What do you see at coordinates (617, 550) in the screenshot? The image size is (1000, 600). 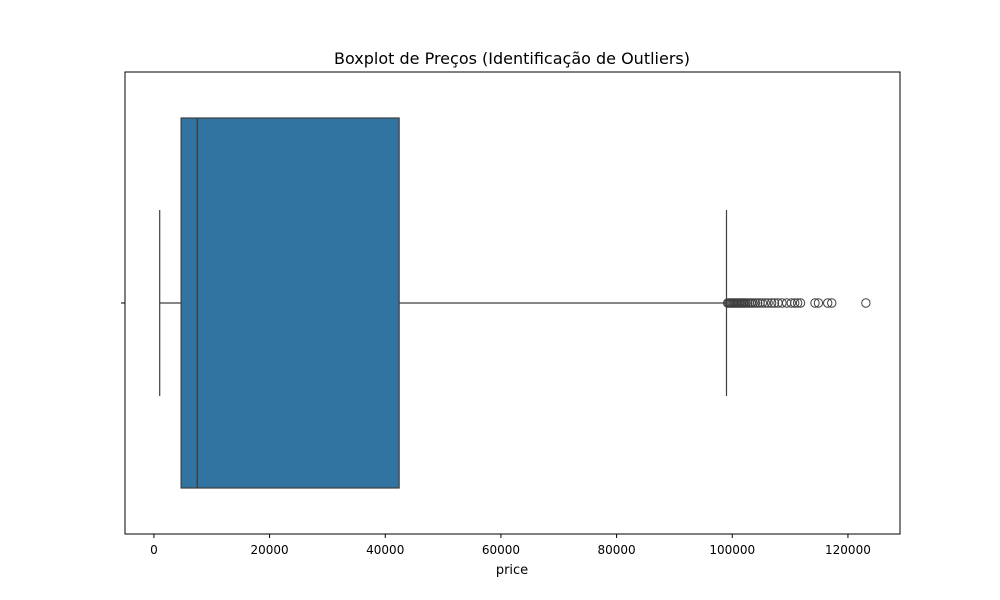 I see `x-tick-label: 80000` at bounding box center [617, 550].